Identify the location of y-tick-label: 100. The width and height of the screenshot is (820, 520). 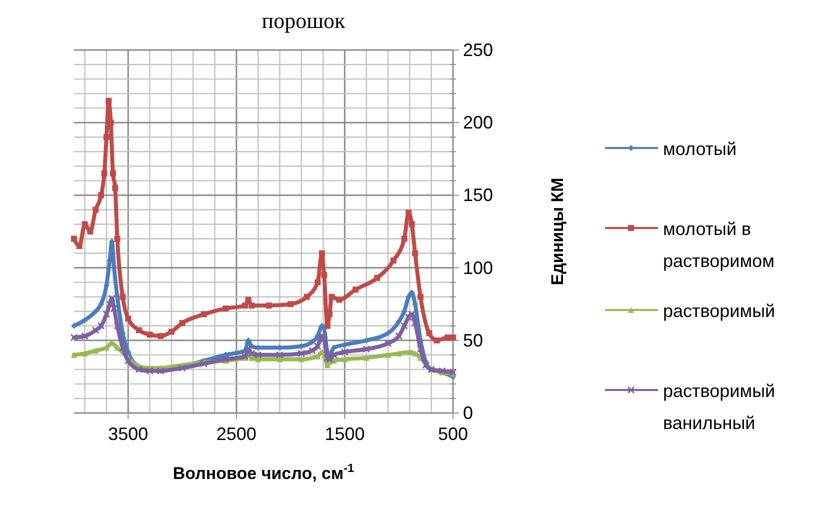
(478, 268).